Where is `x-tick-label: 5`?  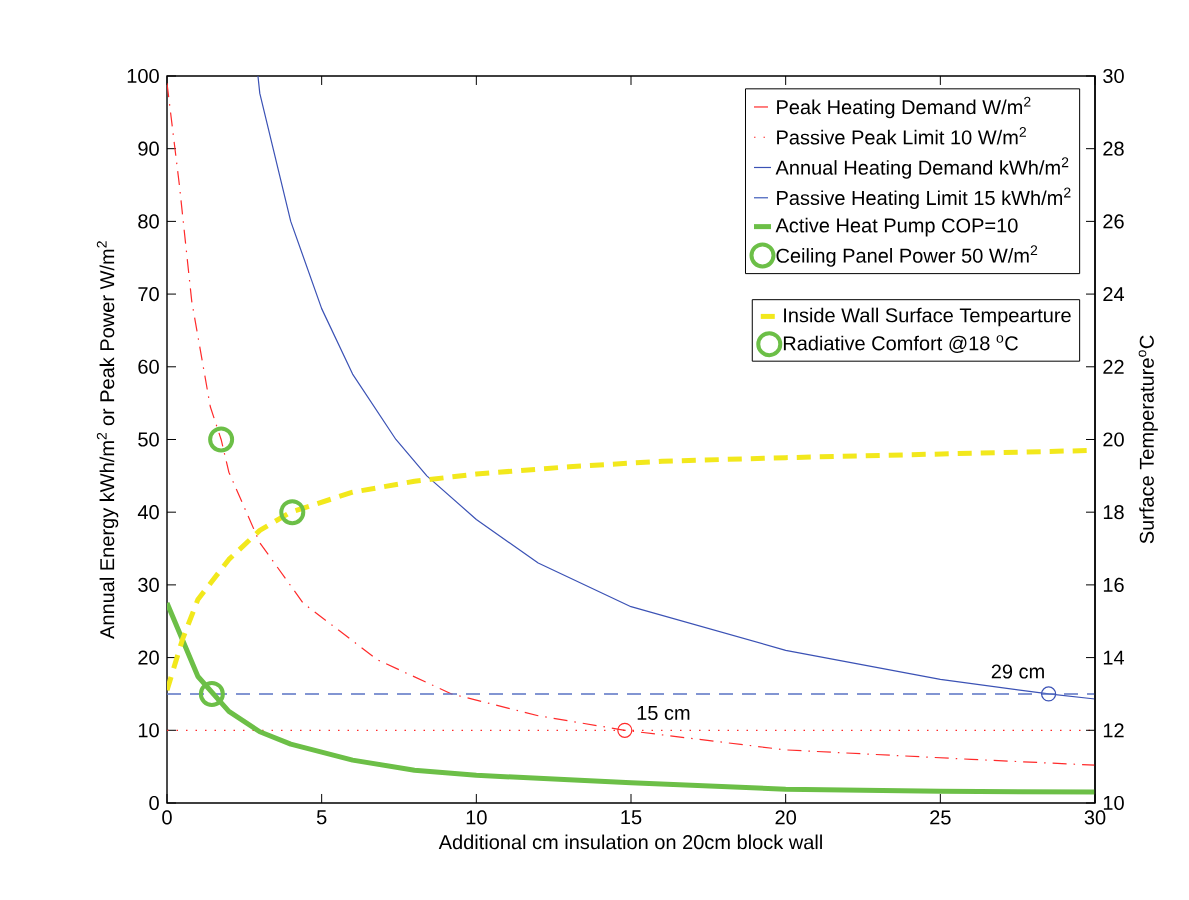 x-tick-label: 5 is located at coordinates (321, 817).